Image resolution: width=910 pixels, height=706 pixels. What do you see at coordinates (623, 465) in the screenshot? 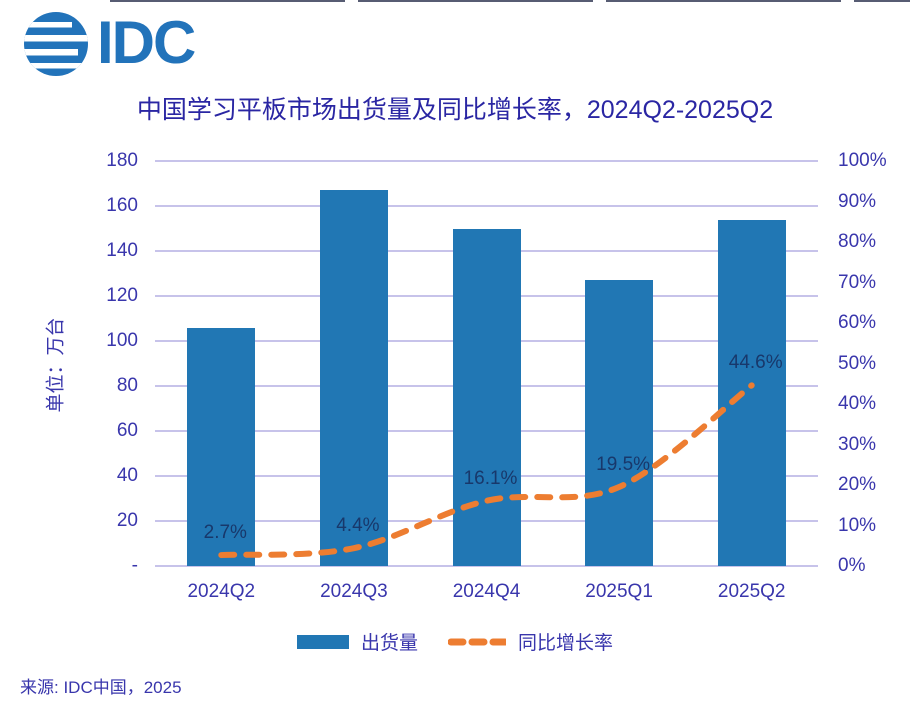
I see `growth-point-label-2025Q1: 19.5%` at bounding box center [623, 465].